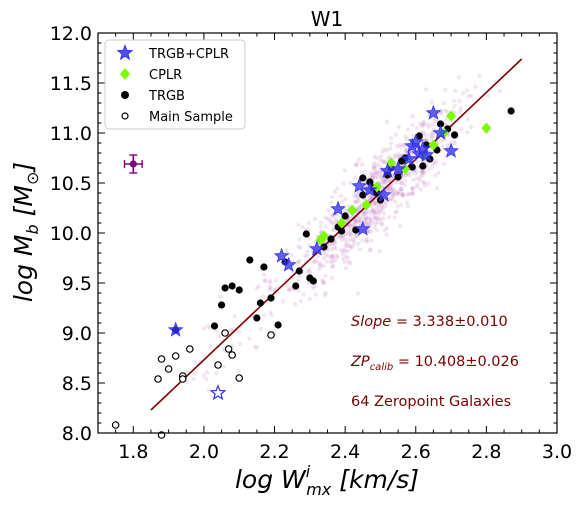 The height and width of the screenshot is (510, 585). Describe the element at coordinates (71, 84) in the screenshot. I see `y-tick-label: 11.5` at that location.